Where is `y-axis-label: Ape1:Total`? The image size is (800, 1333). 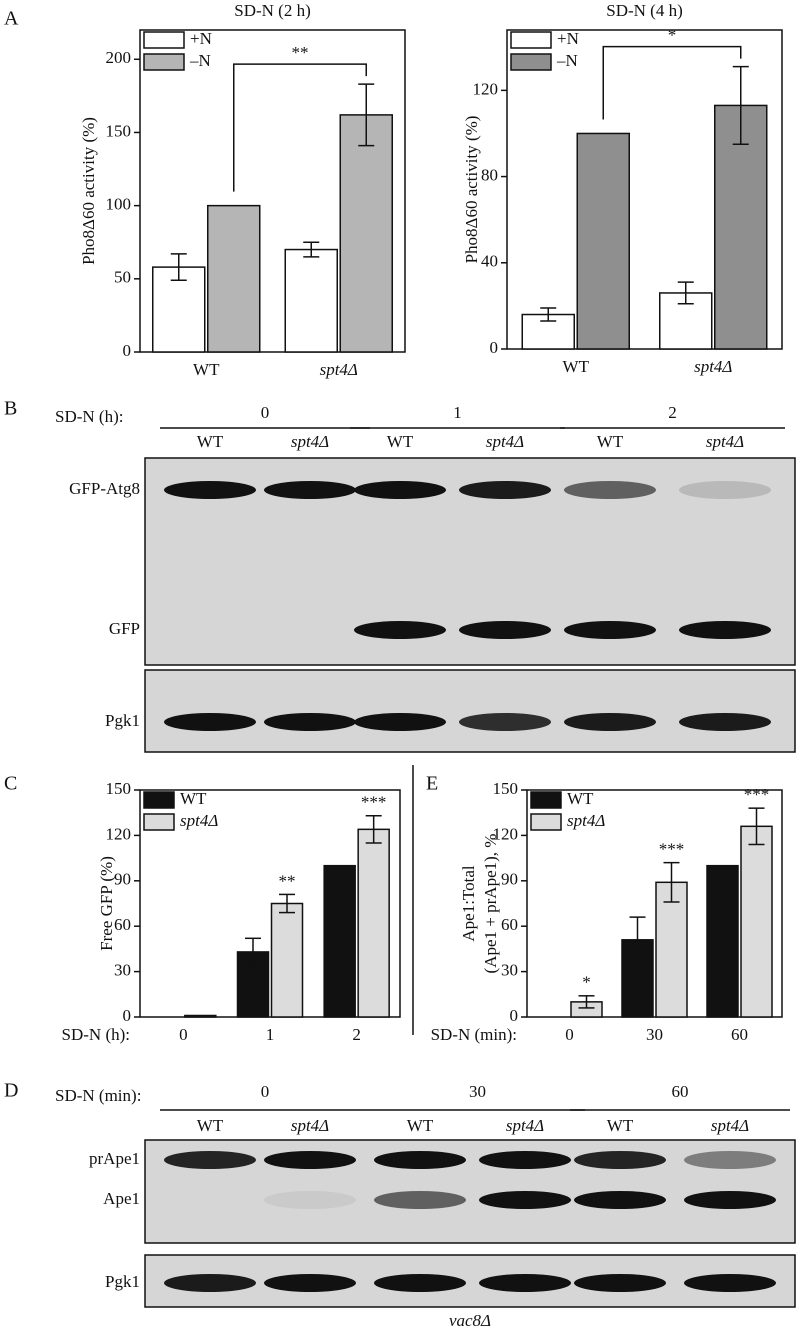
y-axis-label: Ape1:Total is located at coordinates (468, 903).